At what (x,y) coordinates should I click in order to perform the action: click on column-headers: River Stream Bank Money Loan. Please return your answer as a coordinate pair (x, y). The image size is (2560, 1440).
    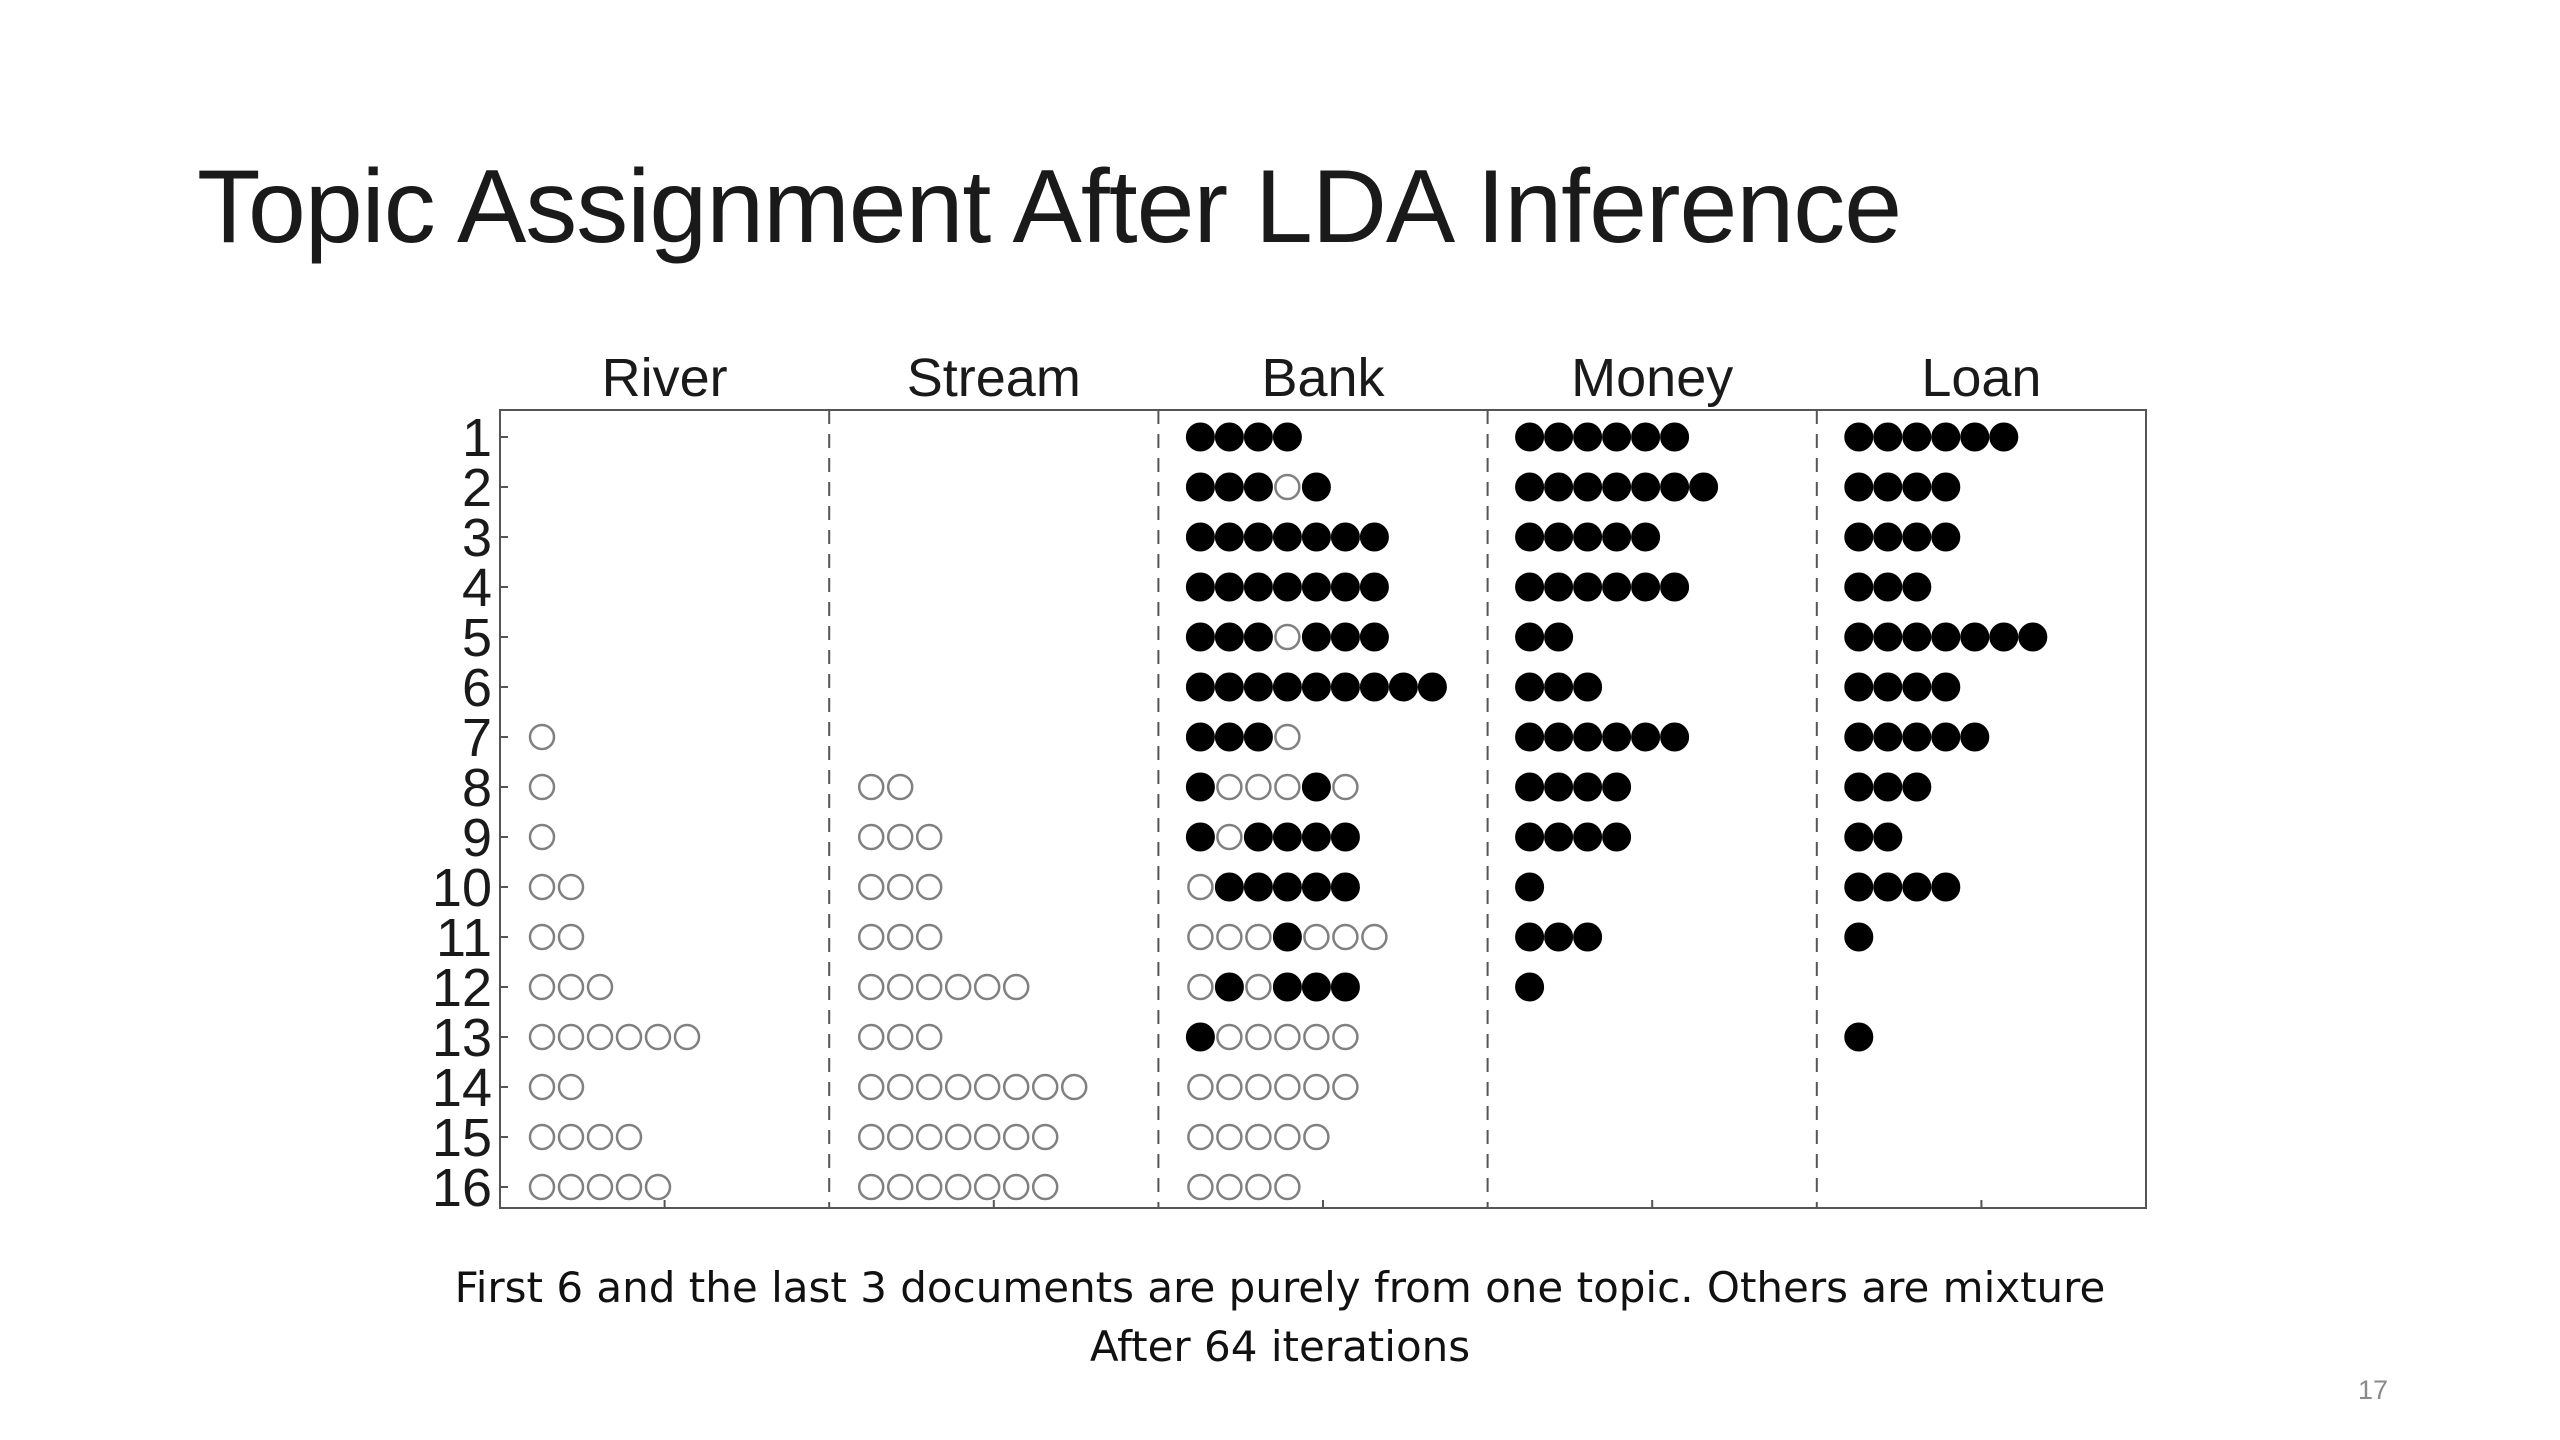
    Looking at the image, I should click on (1322, 378).